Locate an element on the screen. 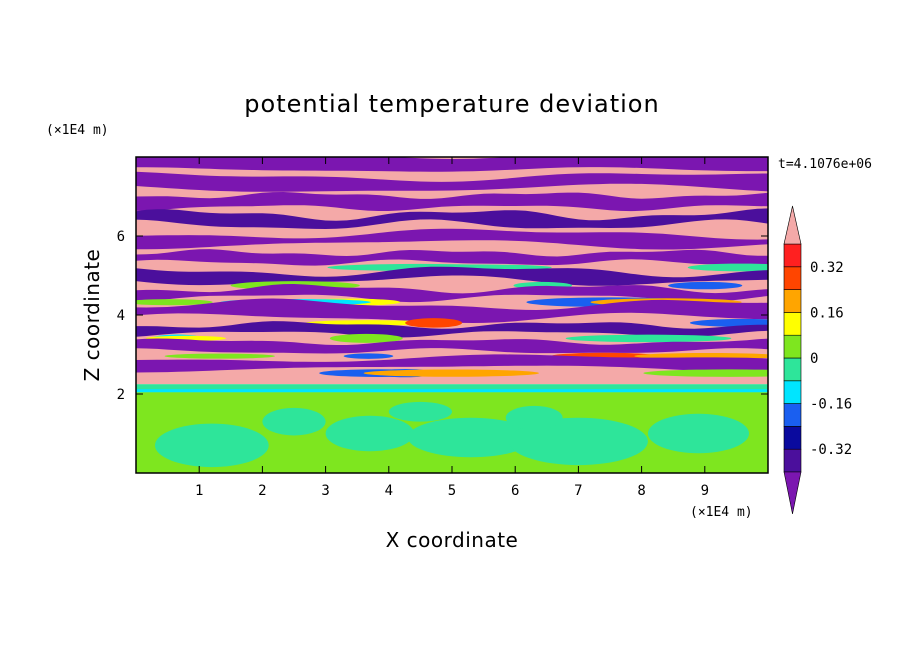  time-label: t=4.1076e+06 is located at coordinates (825, 164).